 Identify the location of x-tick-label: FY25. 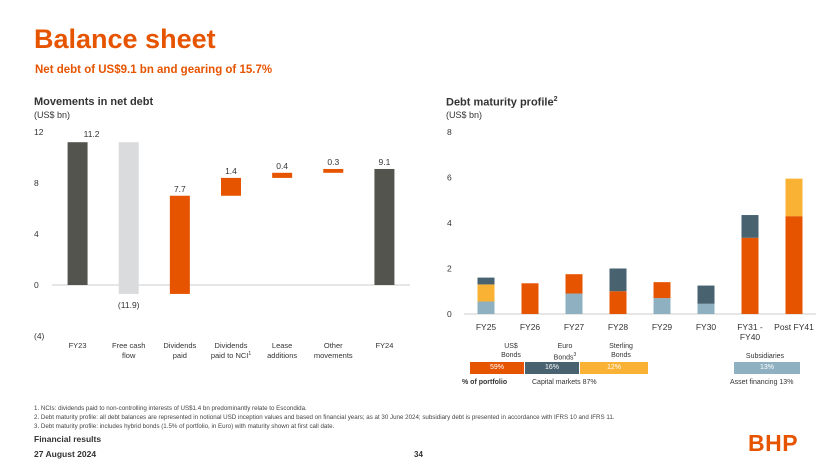
(486, 327).